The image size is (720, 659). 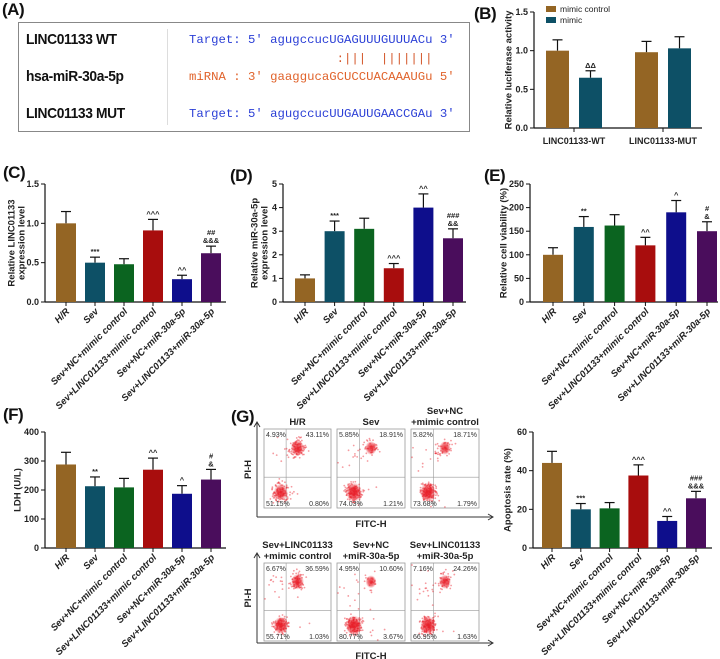 What do you see at coordinates (384, 59) in the screenshot?
I see `base-pairing-marks: :||| |||||||` at bounding box center [384, 59].